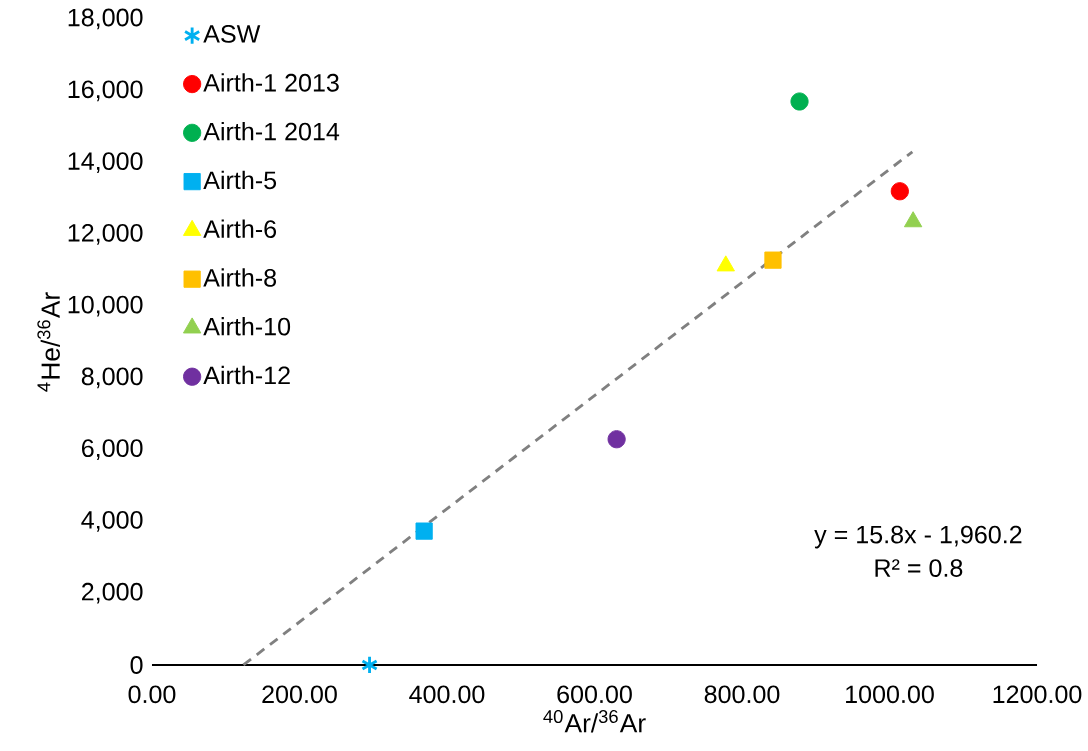 The image size is (1088, 751). I want to click on x-tick-label: 1000.00, so click(890, 694).